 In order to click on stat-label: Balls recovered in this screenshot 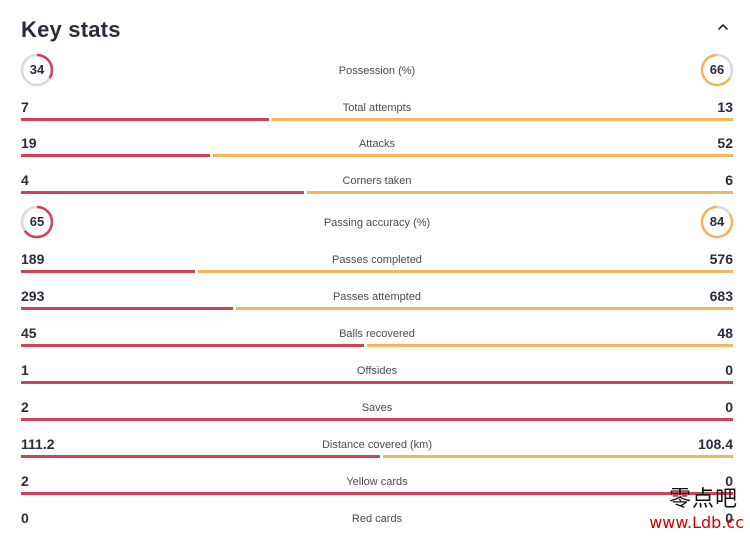, I will do `click(377, 334)`.